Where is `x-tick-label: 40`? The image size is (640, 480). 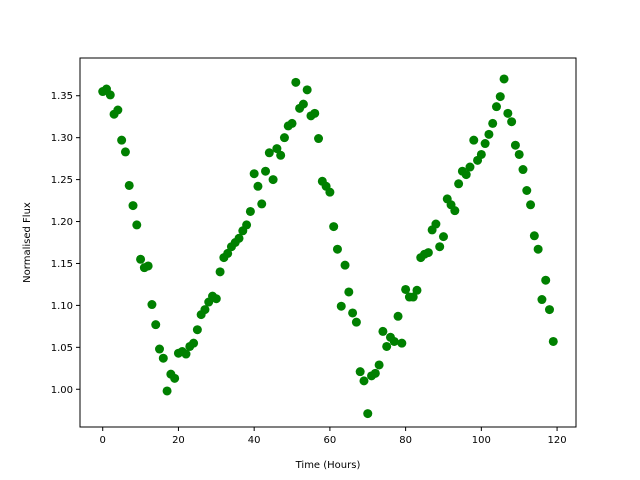
x-tick-label: 40 is located at coordinates (254, 440).